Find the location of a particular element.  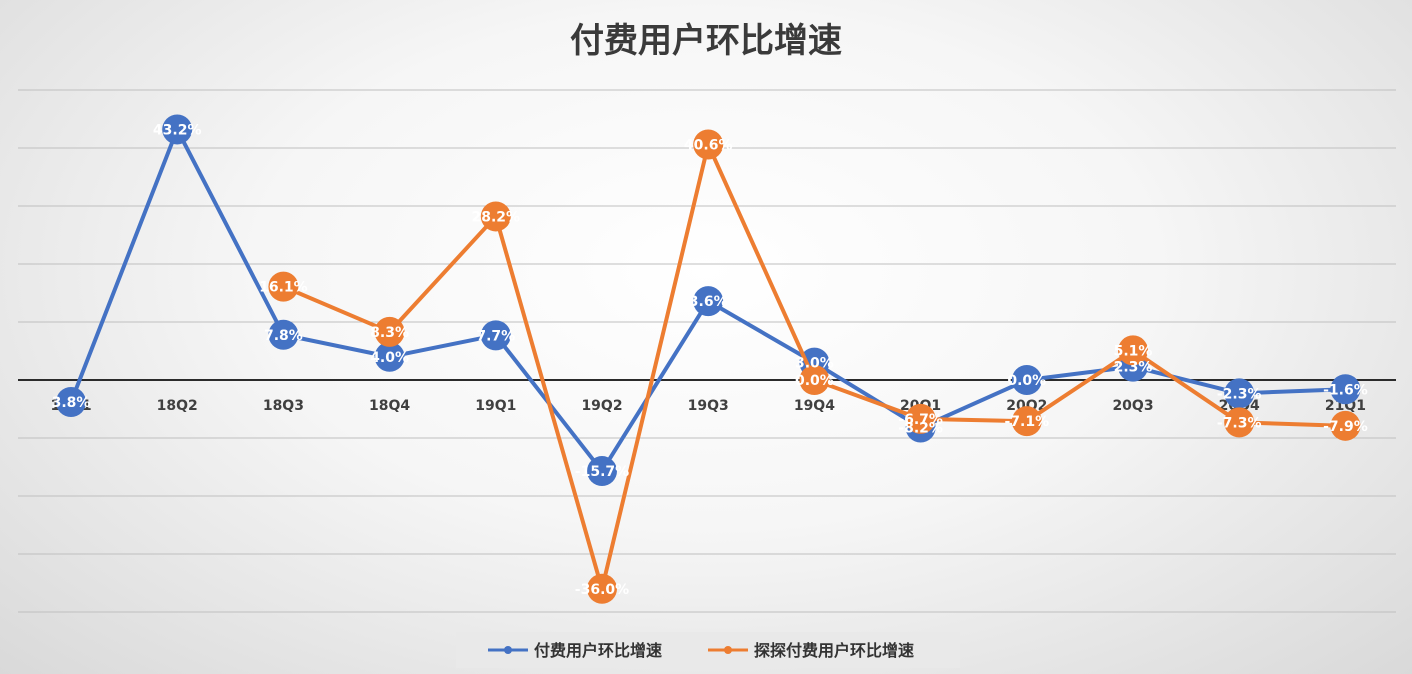

data-label: -7.3% is located at coordinates (1239, 423).